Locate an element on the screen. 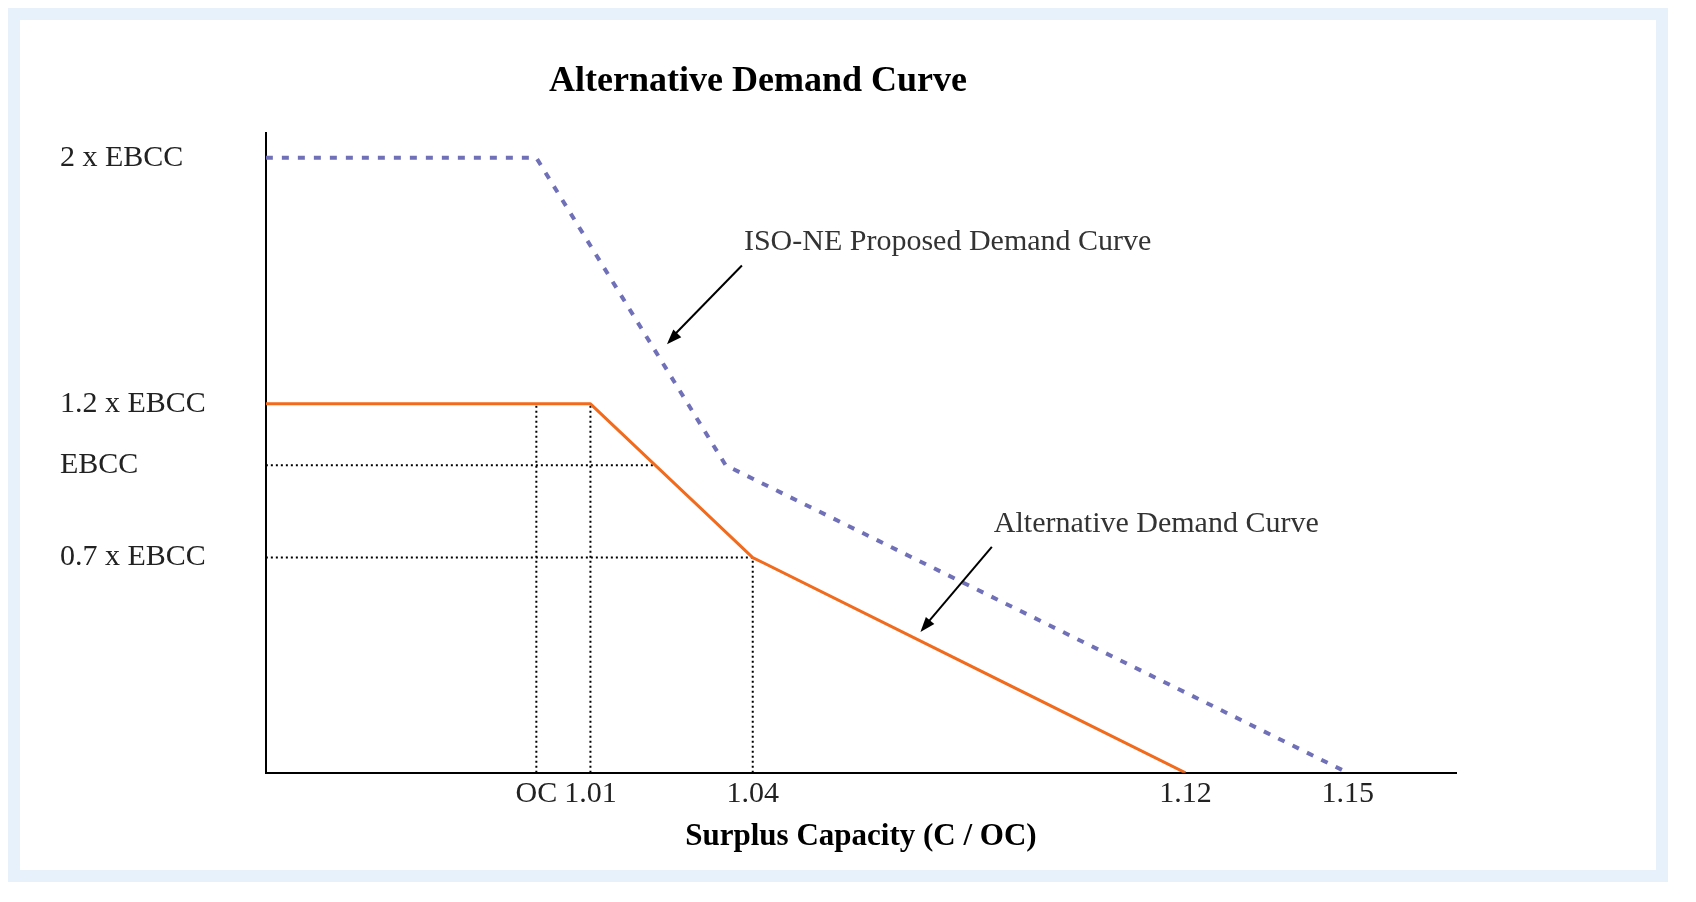 The height and width of the screenshot is (902, 1696). x-tick-label: 1.04 is located at coordinates (752, 791).